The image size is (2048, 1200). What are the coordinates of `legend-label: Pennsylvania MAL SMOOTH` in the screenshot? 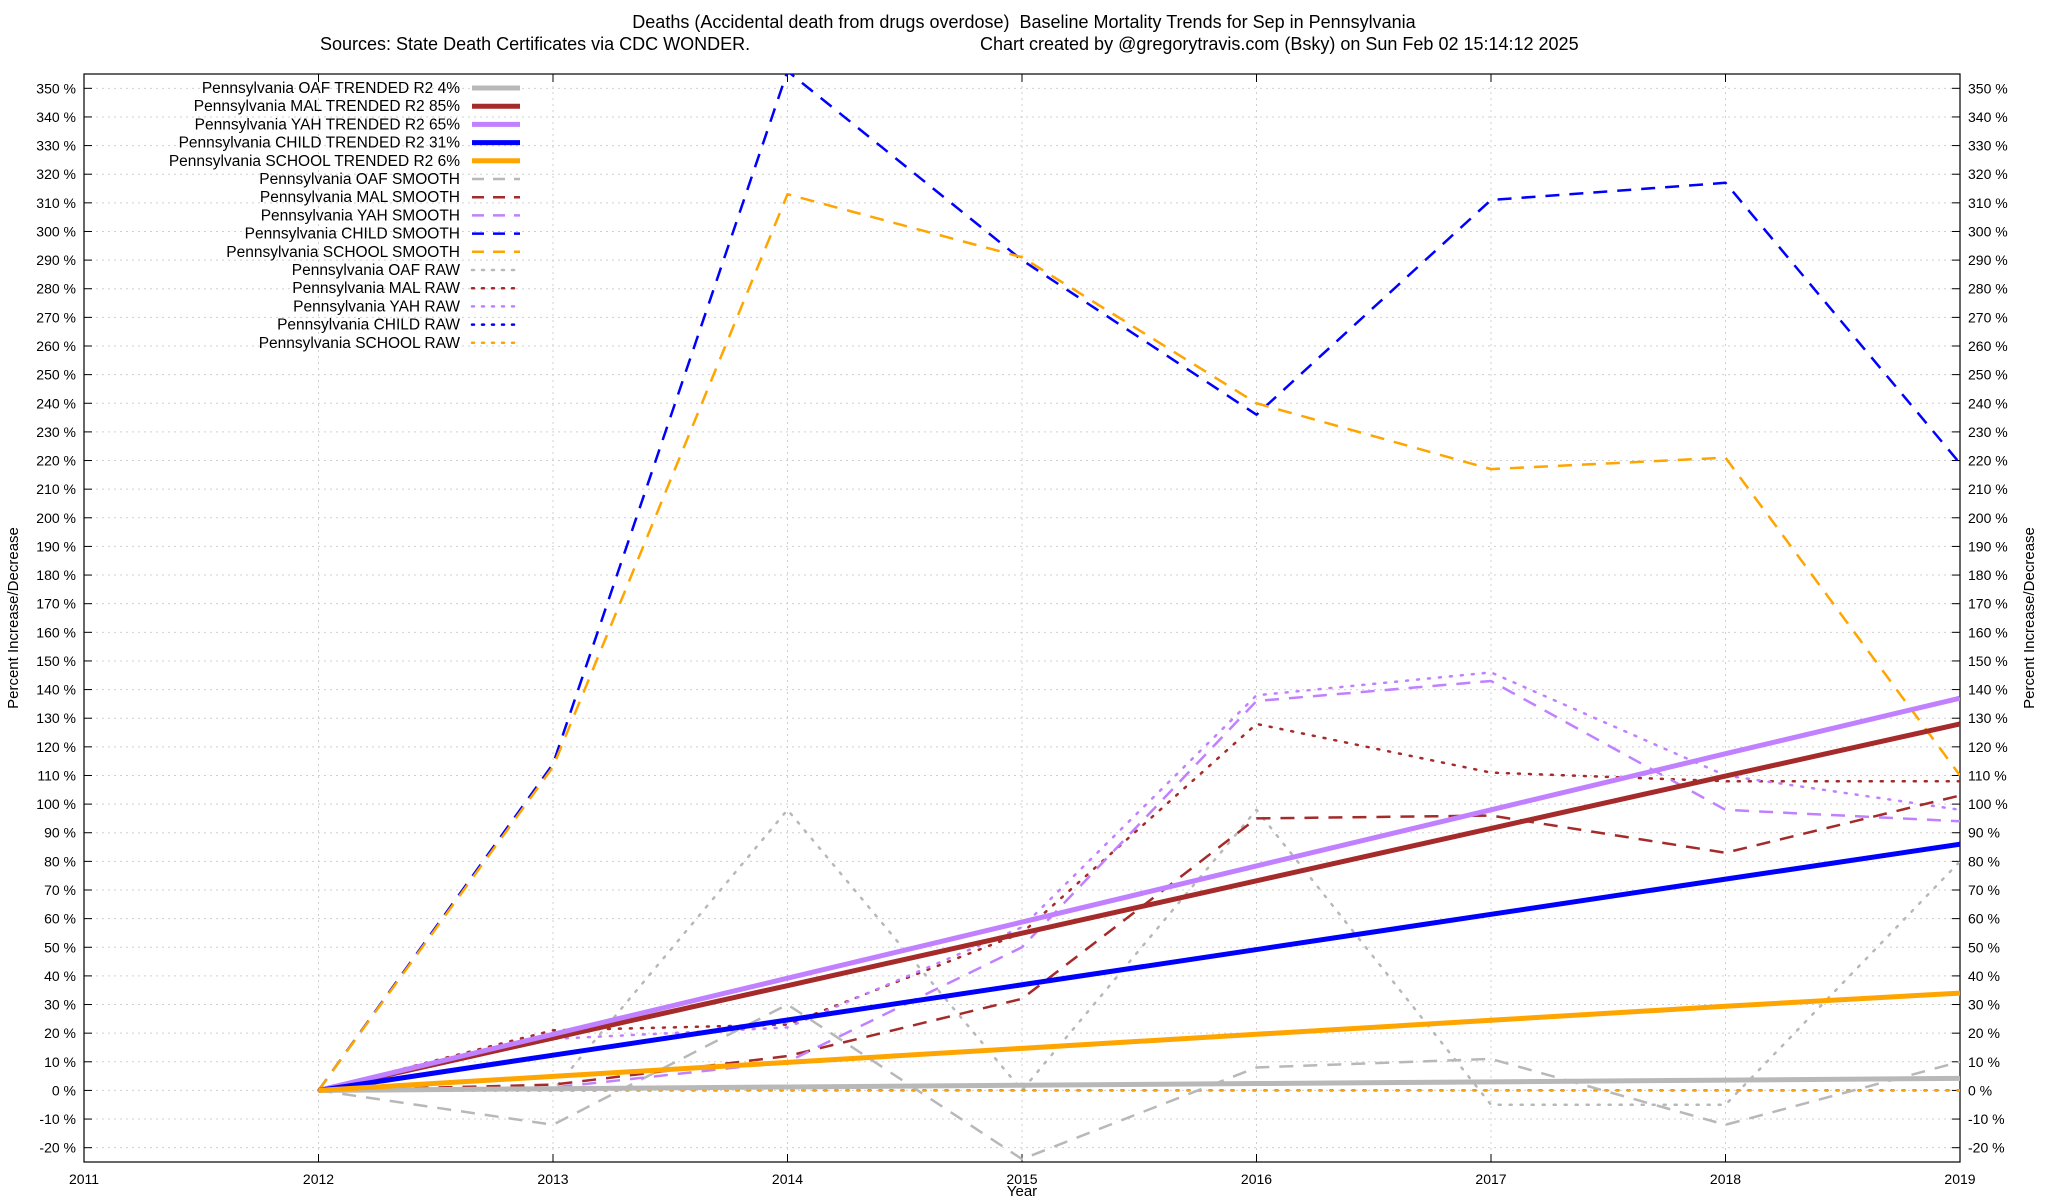 It's located at (360, 197).